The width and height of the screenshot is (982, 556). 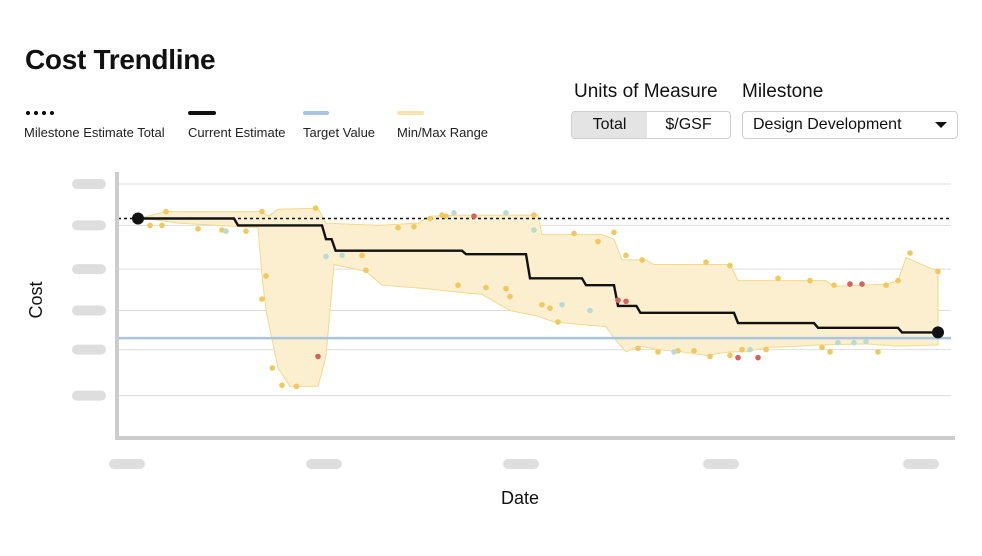 What do you see at coordinates (138, 218) in the screenshot?
I see `current-estimate-start-point` at bounding box center [138, 218].